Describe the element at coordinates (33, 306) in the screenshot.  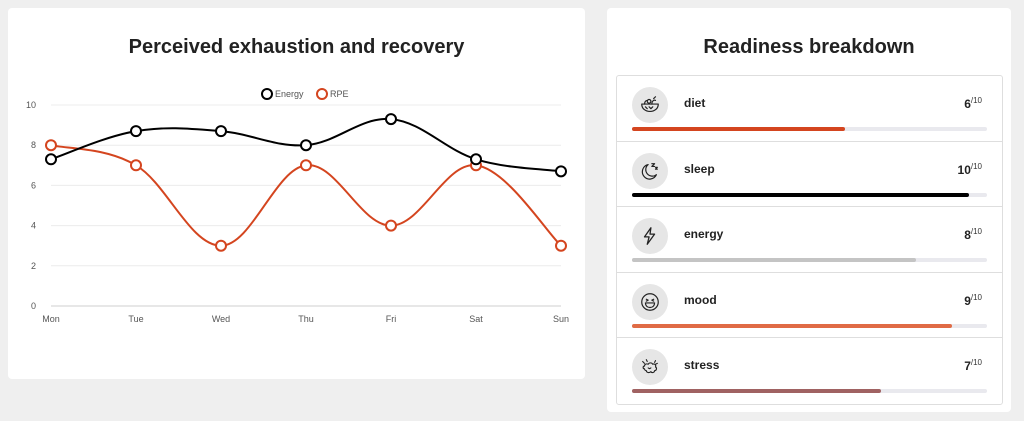
I see `y-tick-label: 0` at that location.